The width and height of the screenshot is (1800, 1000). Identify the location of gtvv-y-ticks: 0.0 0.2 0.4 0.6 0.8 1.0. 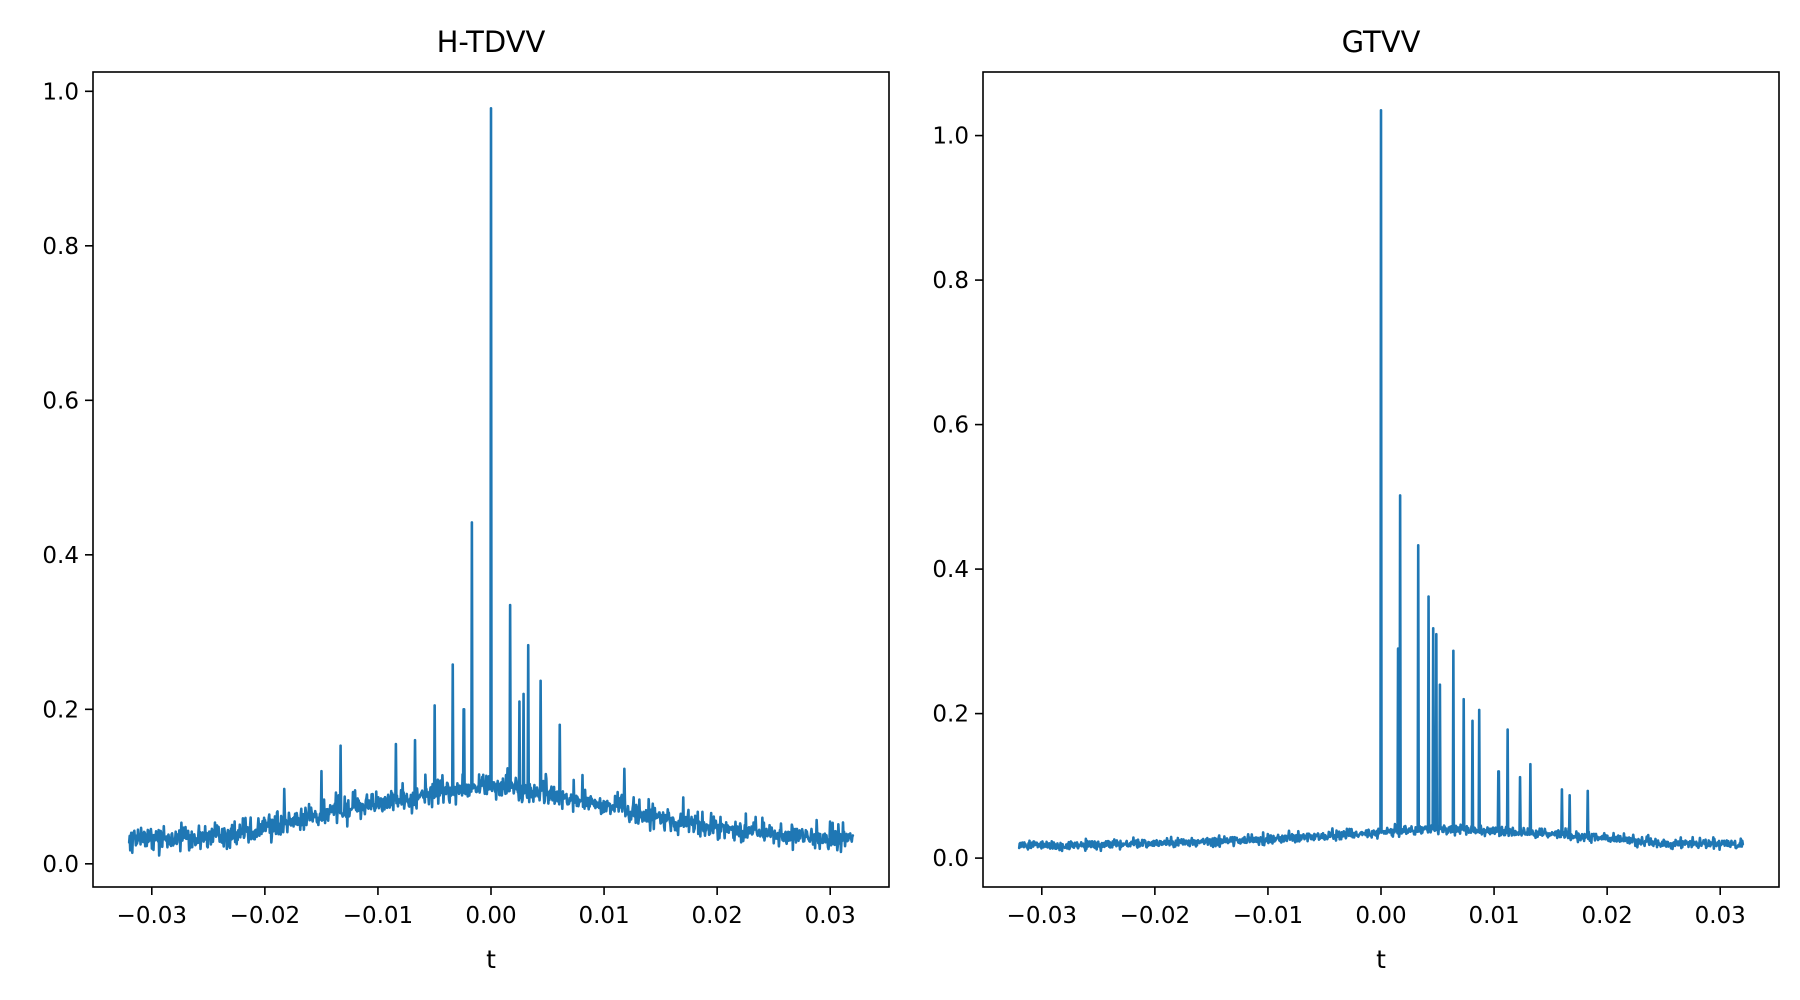
(957, 498).